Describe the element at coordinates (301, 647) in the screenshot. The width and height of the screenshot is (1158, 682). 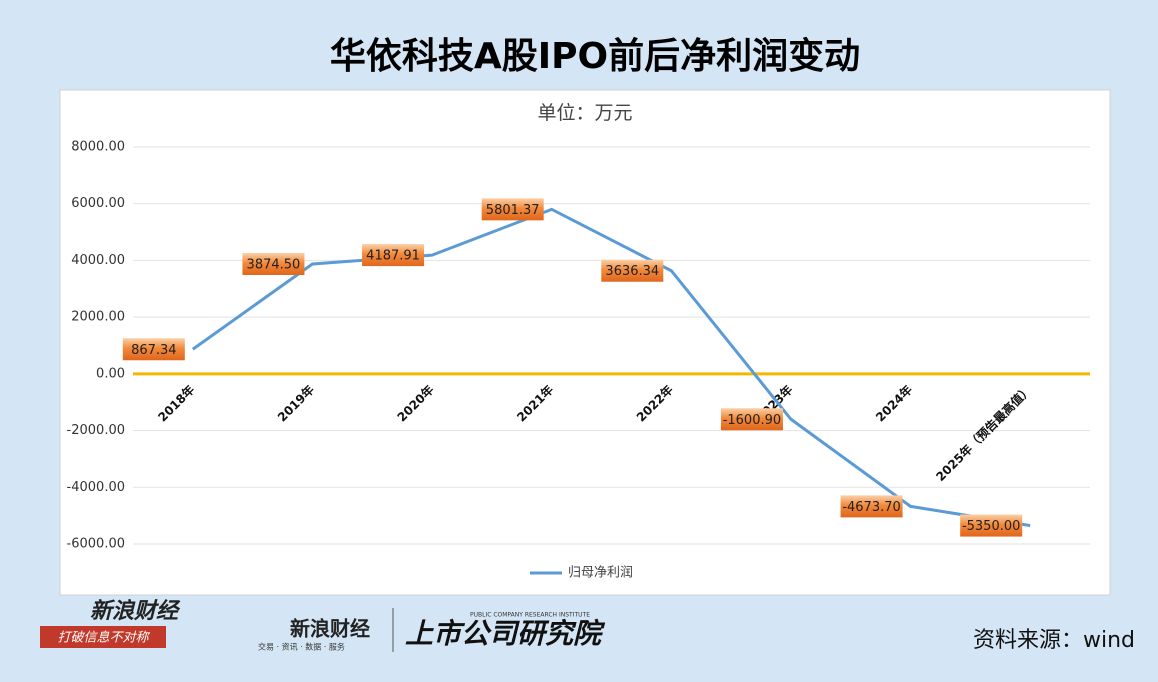
I see `logo2-sub: 交易 · 资讯 · 数据 · 服务` at that location.